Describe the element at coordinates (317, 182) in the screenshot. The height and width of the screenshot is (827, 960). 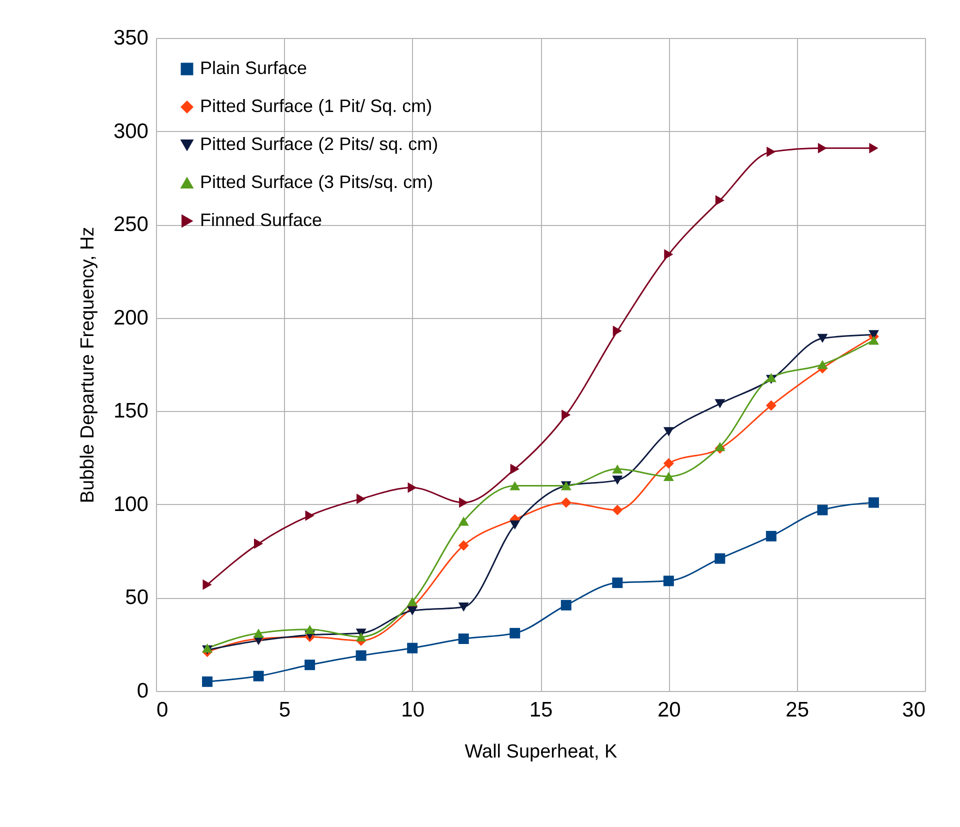
I see `legend-label: Pitted Surface (3 Pits/sq. cm)` at that location.